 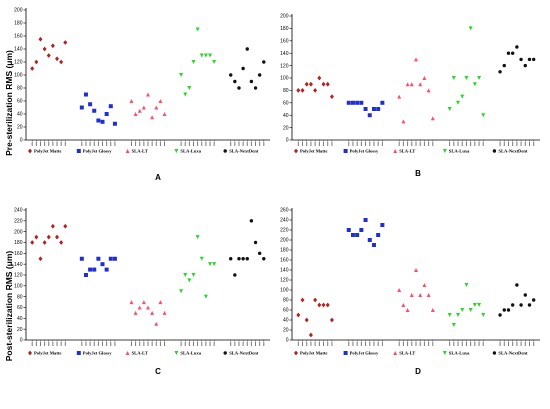 What do you see at coordinates (18, 63) in the screenshot?
I see `y-tick-label: 120` at bounding box center [18, 63].